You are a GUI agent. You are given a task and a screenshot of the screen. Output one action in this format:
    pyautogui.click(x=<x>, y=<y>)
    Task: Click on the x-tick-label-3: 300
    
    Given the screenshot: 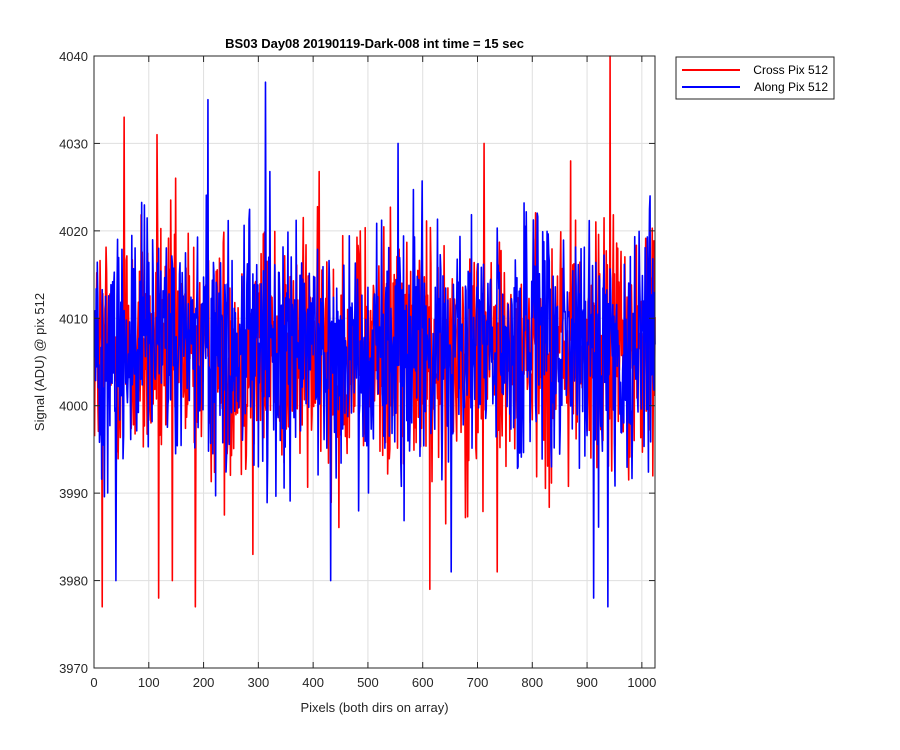 What is the action you would take?
    pyautogui.click(x=259, y=682)
    